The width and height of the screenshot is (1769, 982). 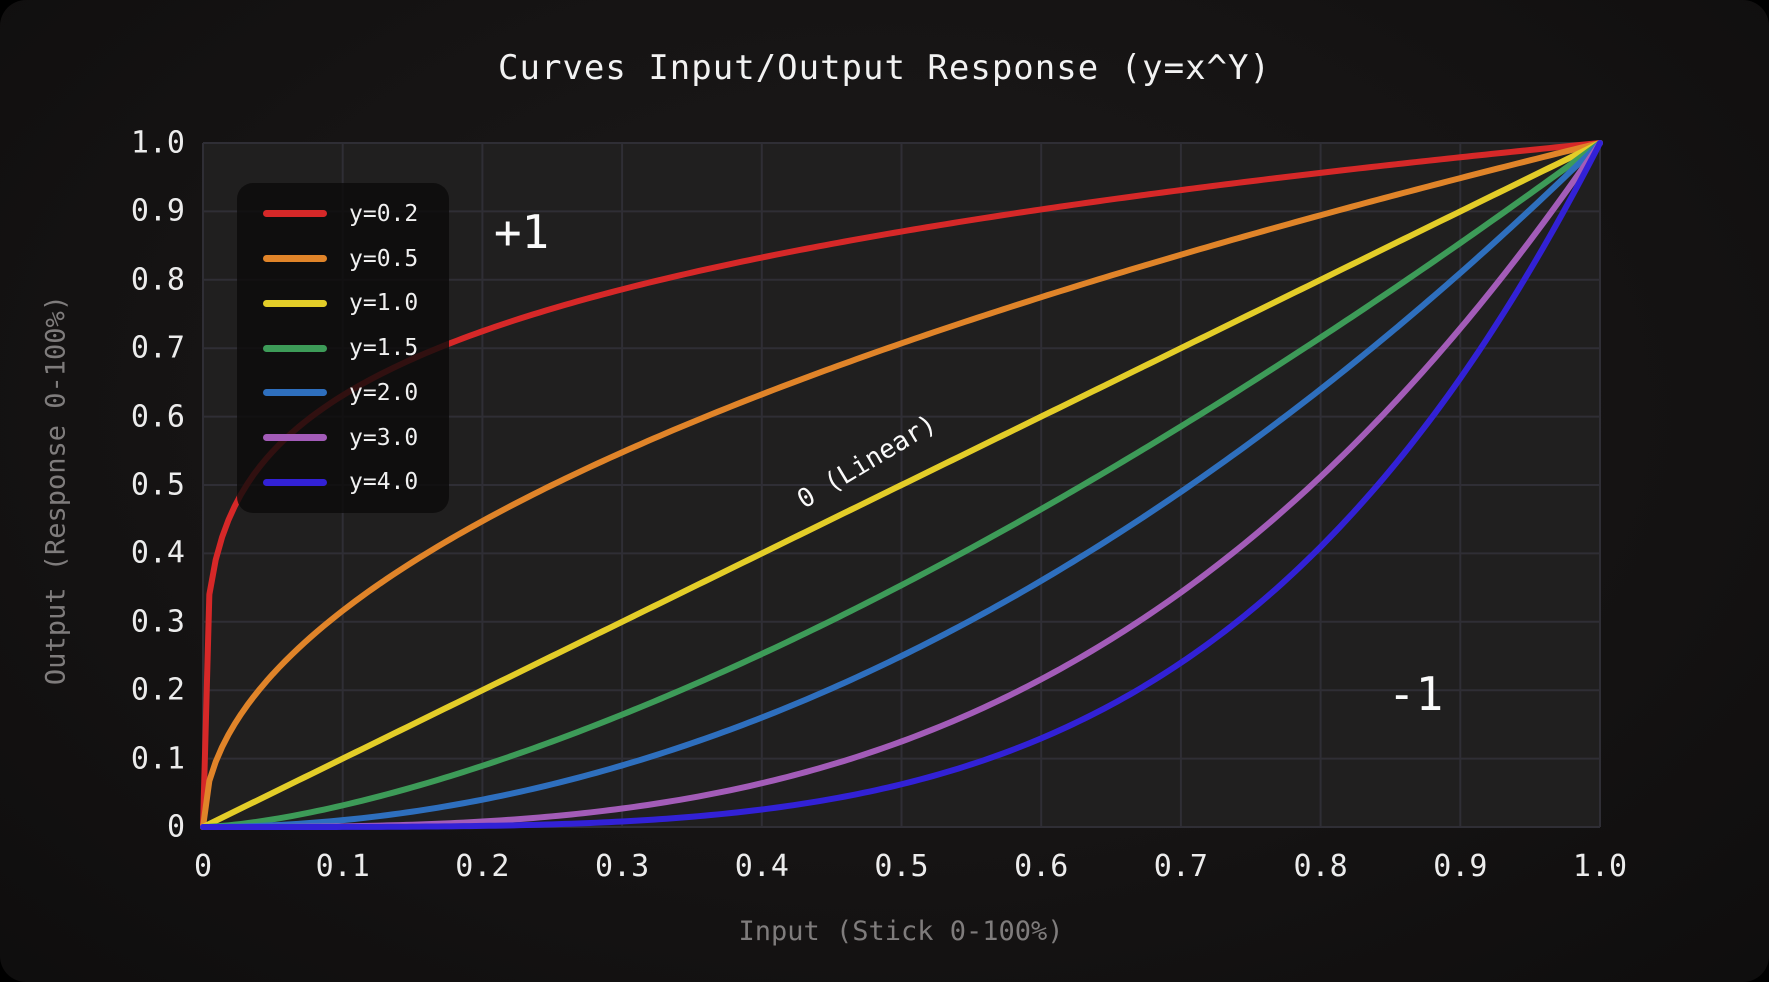 I want to click on legend-label: y=3.0, so click(x=384, y=437).